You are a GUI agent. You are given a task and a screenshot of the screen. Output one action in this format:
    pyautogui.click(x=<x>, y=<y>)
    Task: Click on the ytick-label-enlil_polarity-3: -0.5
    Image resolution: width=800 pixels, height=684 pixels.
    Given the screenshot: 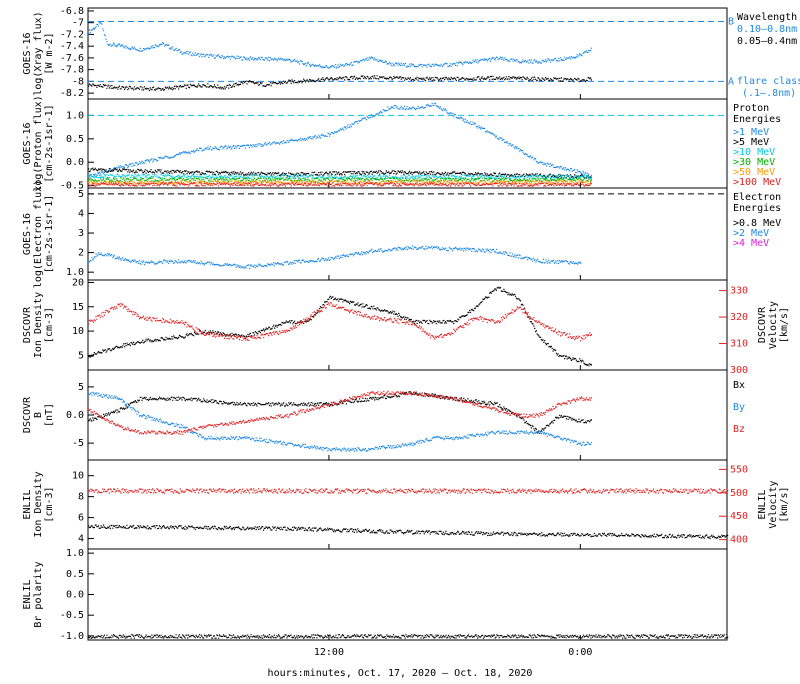 What is the action you would take?
    pyautogui.click(x=72, y=615)
    